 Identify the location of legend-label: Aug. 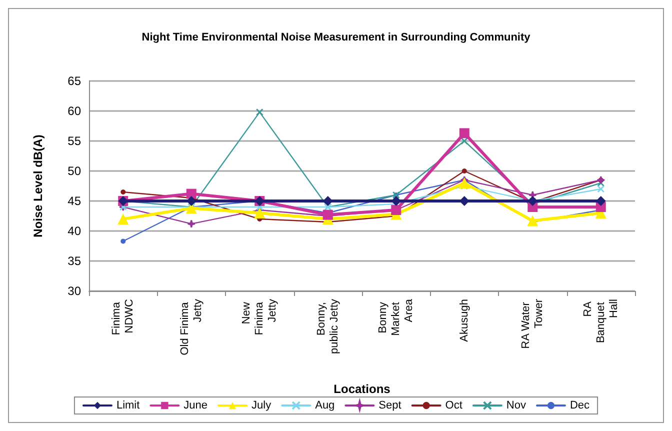
(325, 406).